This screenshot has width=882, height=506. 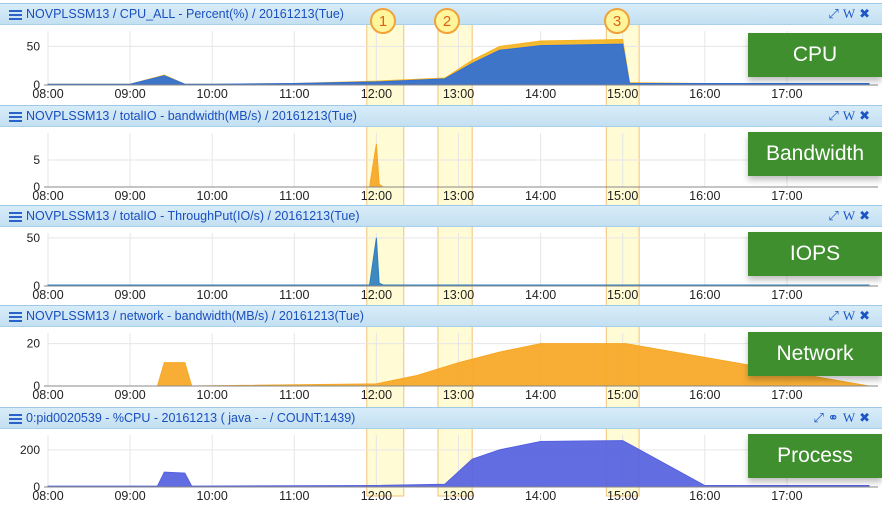 What do you see at coordinates (36, 160) in the screenshot?
I see `y-tick-label: 5` at bounding box center [36, 160].